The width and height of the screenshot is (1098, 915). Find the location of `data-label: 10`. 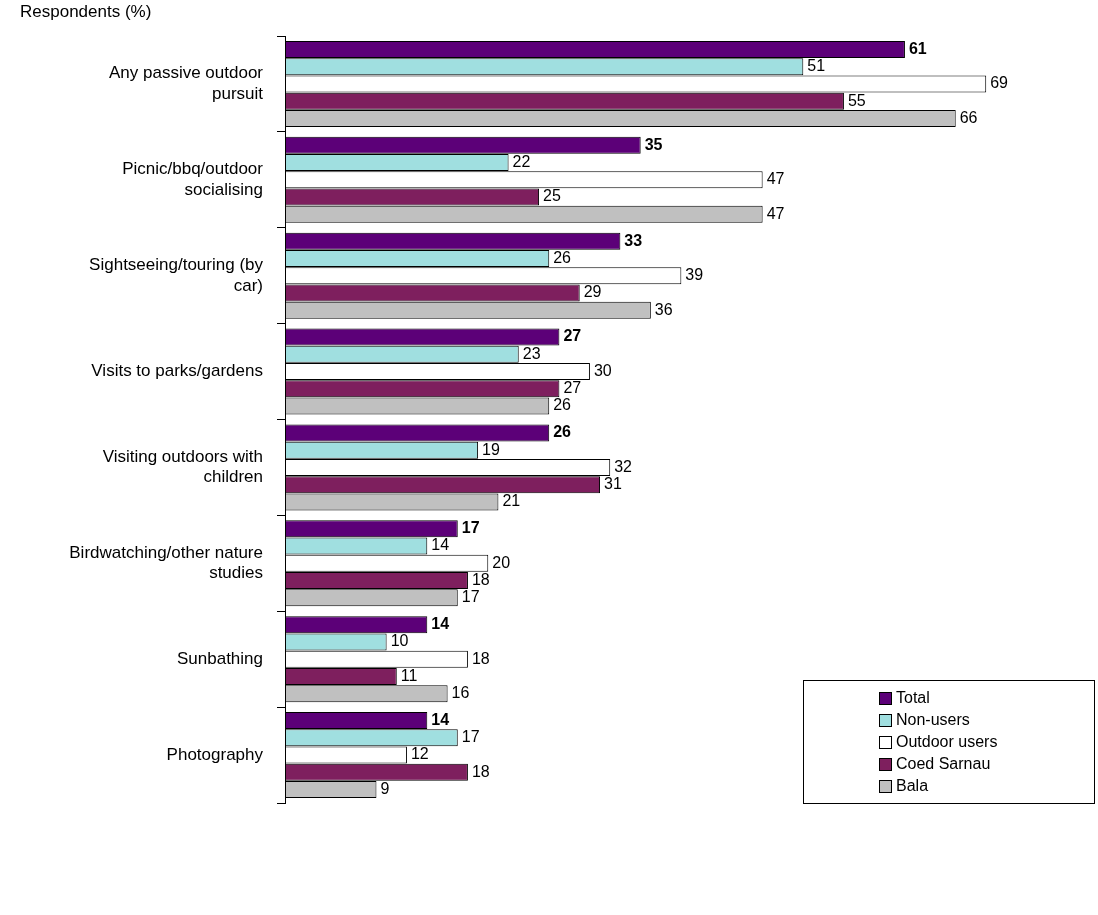

data-label: 10 is located at coordinates (399, 641).